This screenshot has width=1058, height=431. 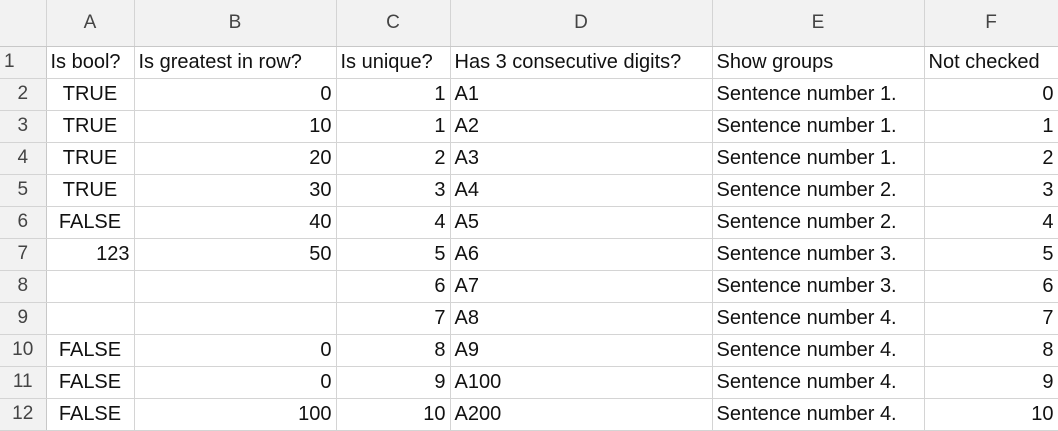 What do you see at coordinates (818, 222) in the screenshot?
I see `cell-e6: Sentence number 2.` at bounding box center [818, 222].